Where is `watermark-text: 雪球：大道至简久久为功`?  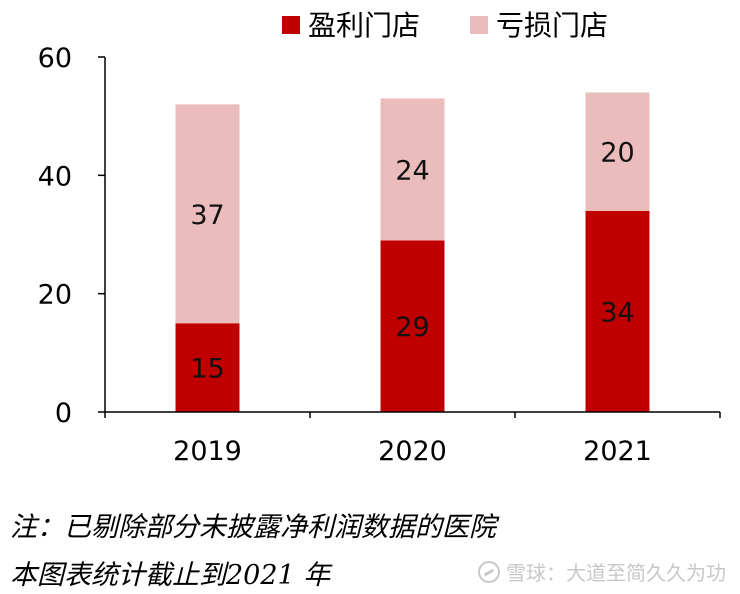
watermark-text: 雪球：大道至简久久为功 is located at coordinates (616, 573).